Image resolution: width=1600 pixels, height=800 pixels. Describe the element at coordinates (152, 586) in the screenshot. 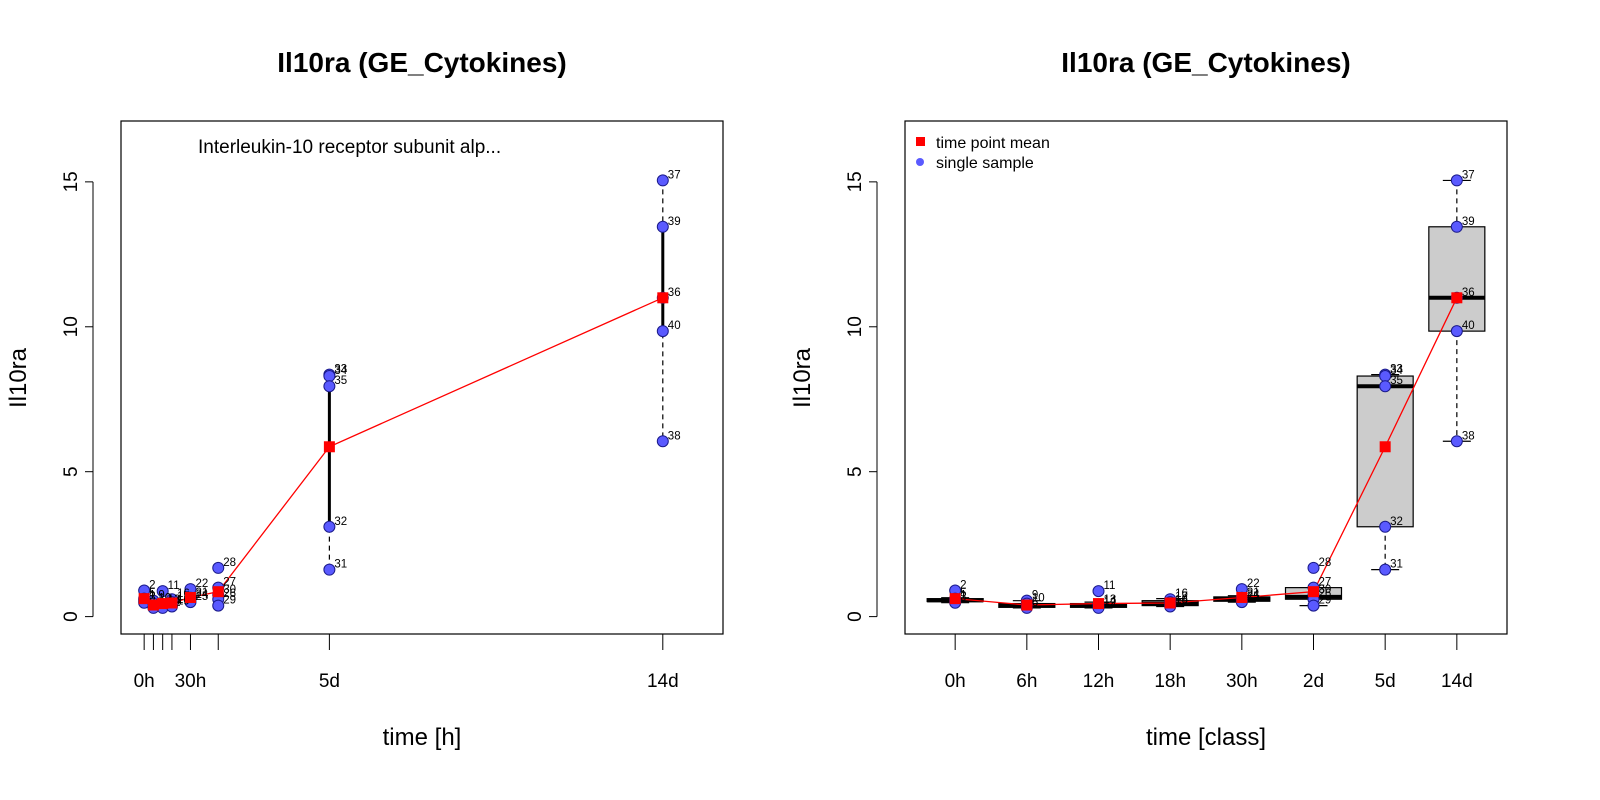

I see `sample-label: 2` at that location.